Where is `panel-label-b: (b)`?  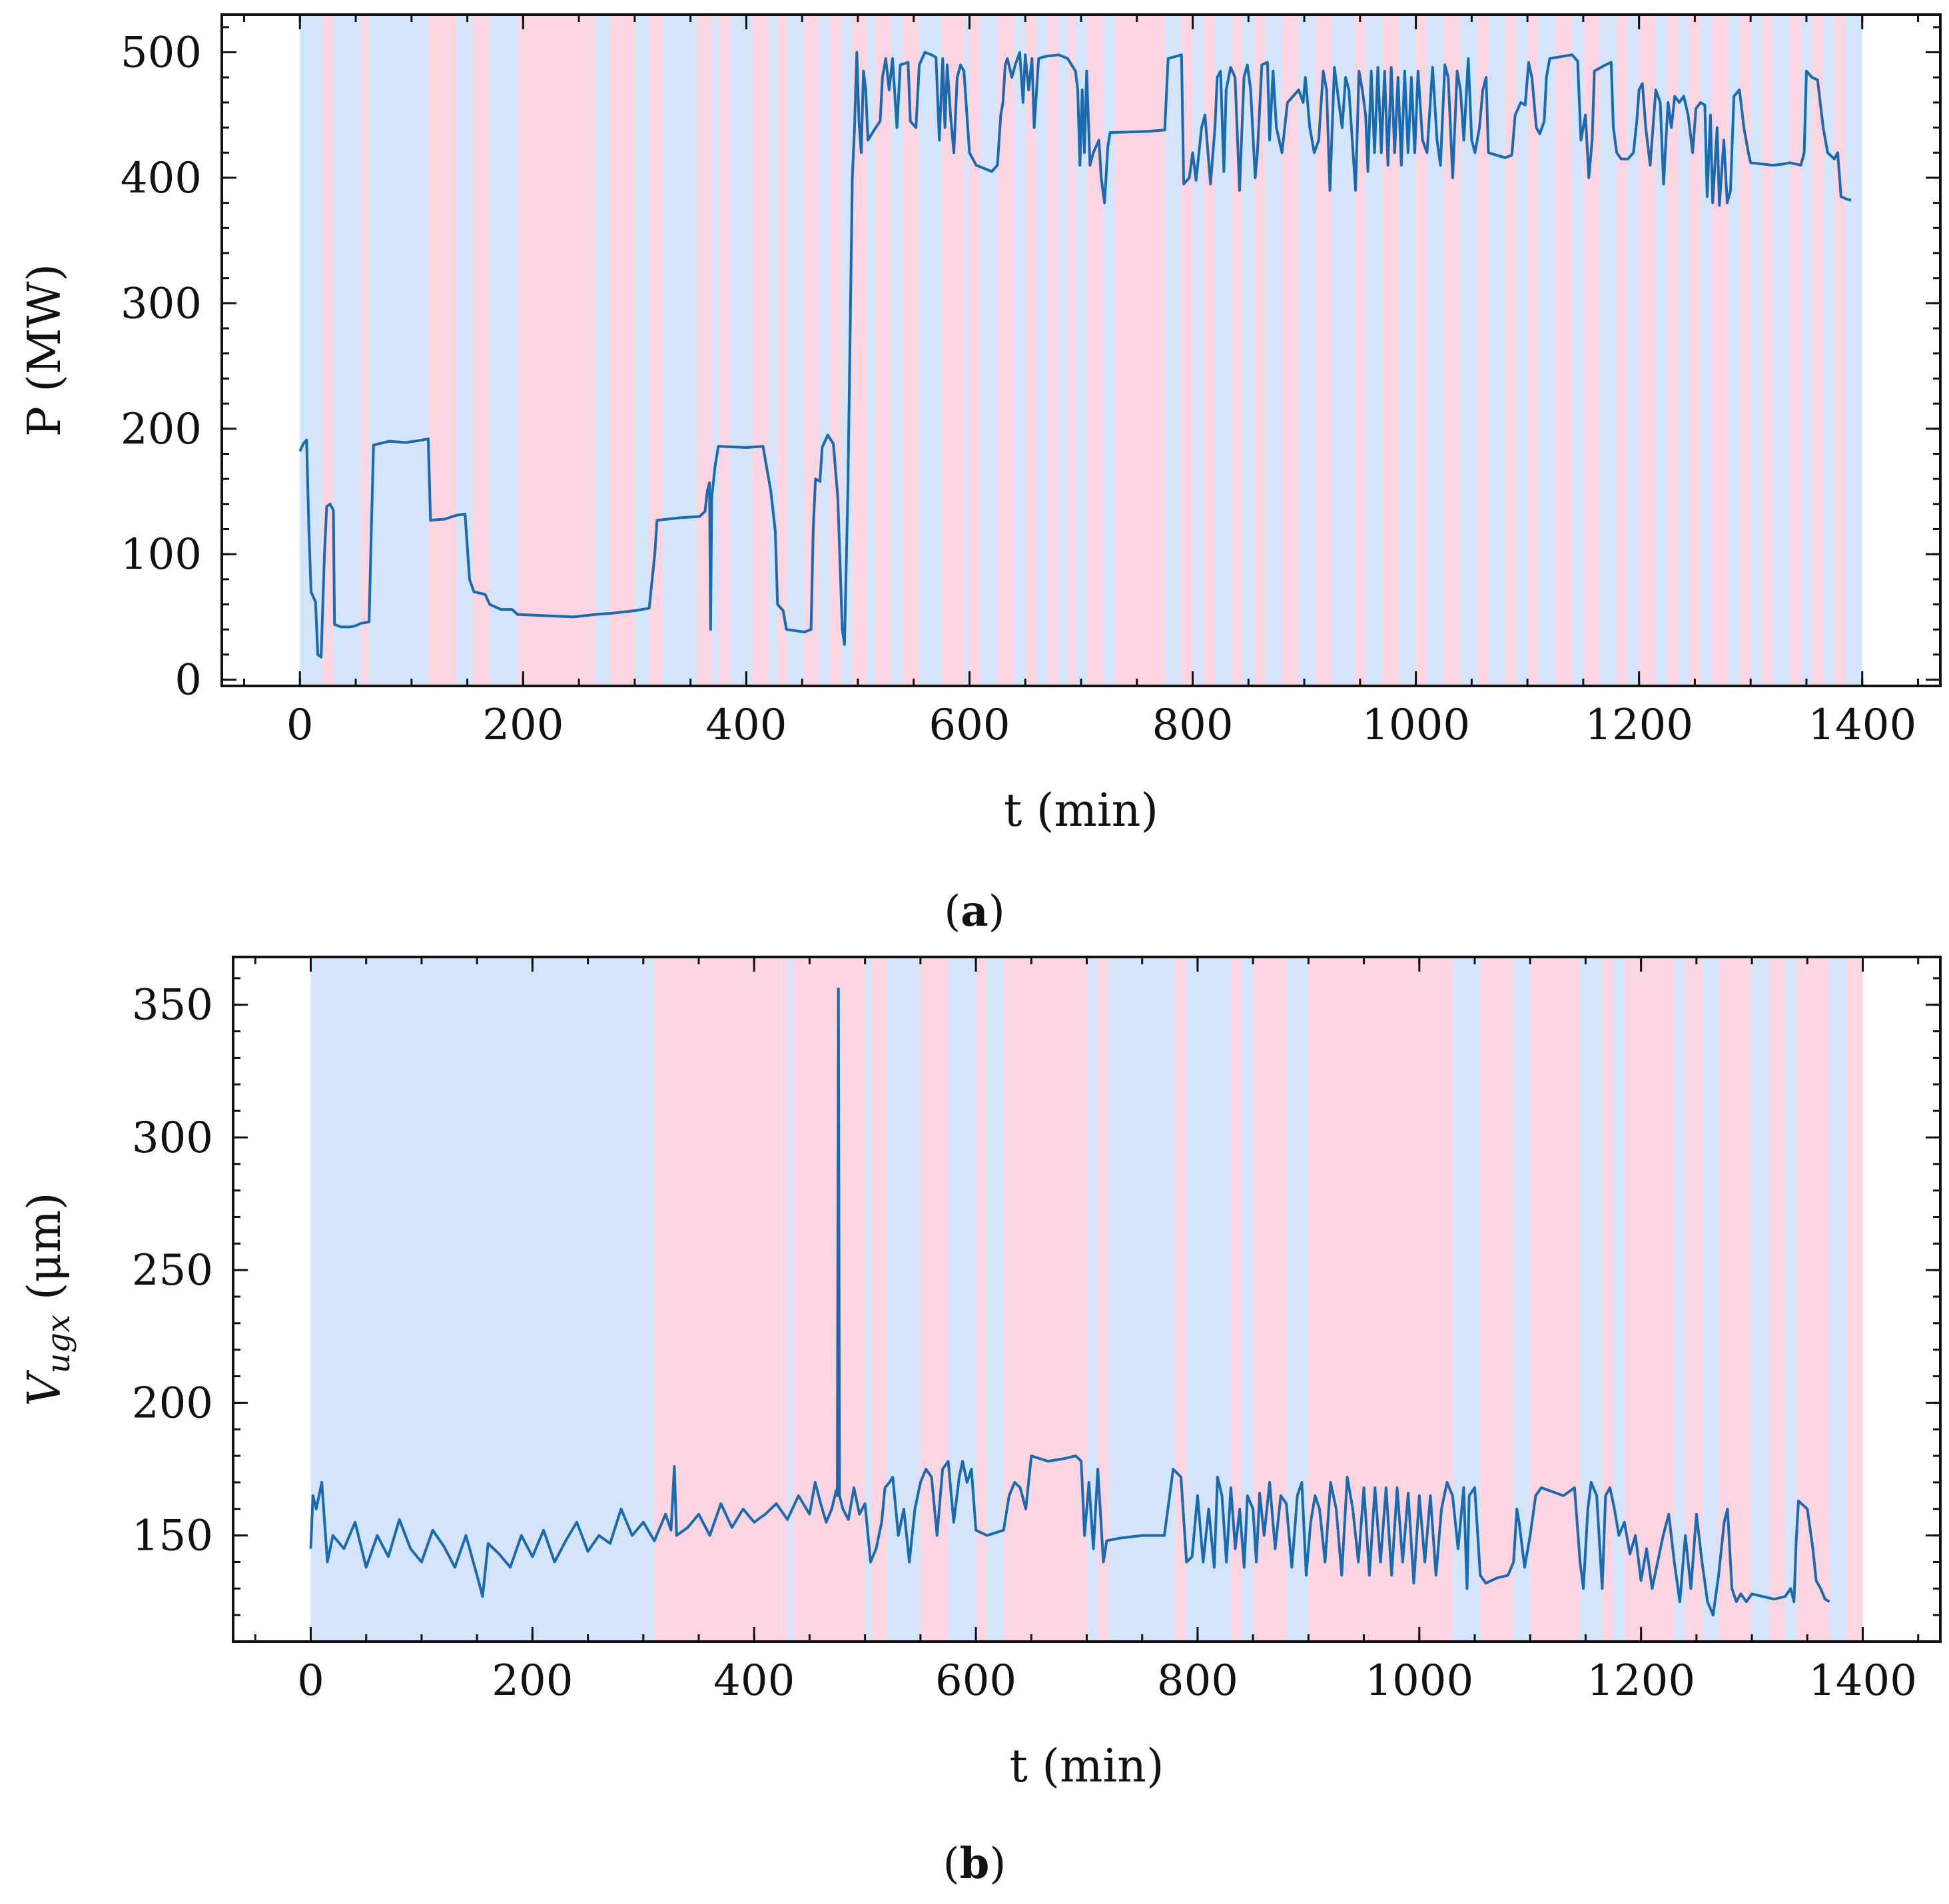
panel-label-b: (b) is located at coordinates (974, 1864).